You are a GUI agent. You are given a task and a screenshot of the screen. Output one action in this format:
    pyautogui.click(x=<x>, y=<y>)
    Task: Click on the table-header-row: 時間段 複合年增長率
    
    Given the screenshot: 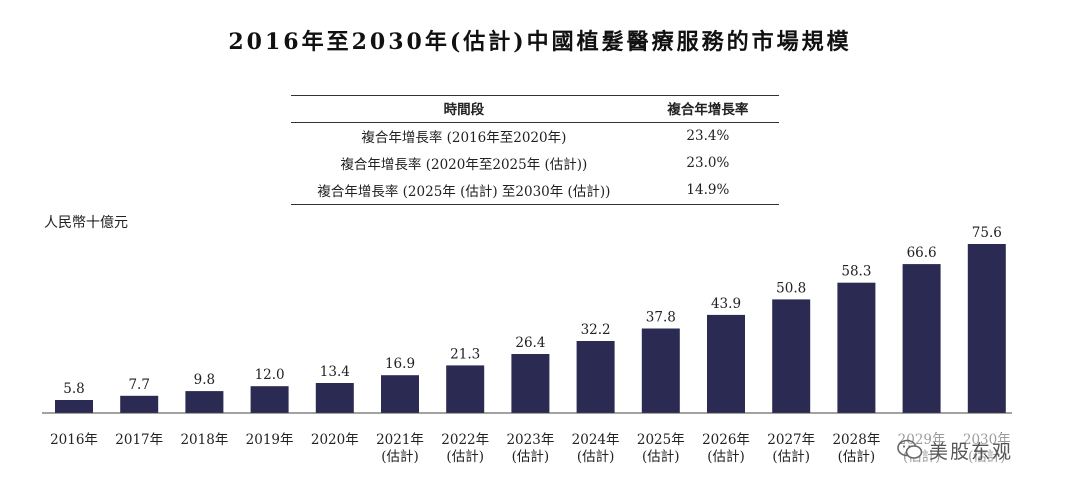 What is the action you would take?
    pyautogui.click(x=535, y=109)
    